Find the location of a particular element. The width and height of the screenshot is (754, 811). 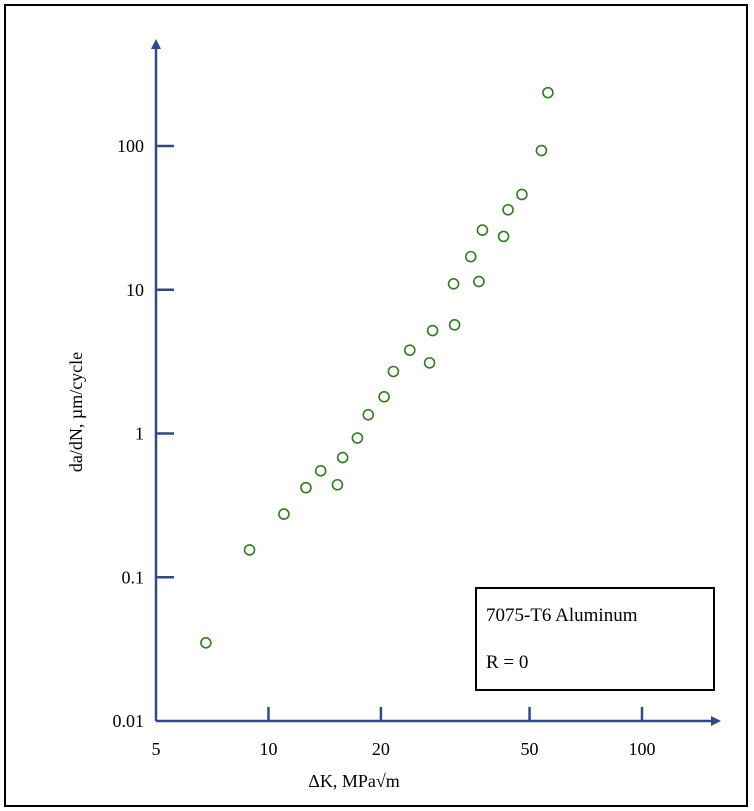

x-tick-label: 5 is located at coordinates (156, 749).